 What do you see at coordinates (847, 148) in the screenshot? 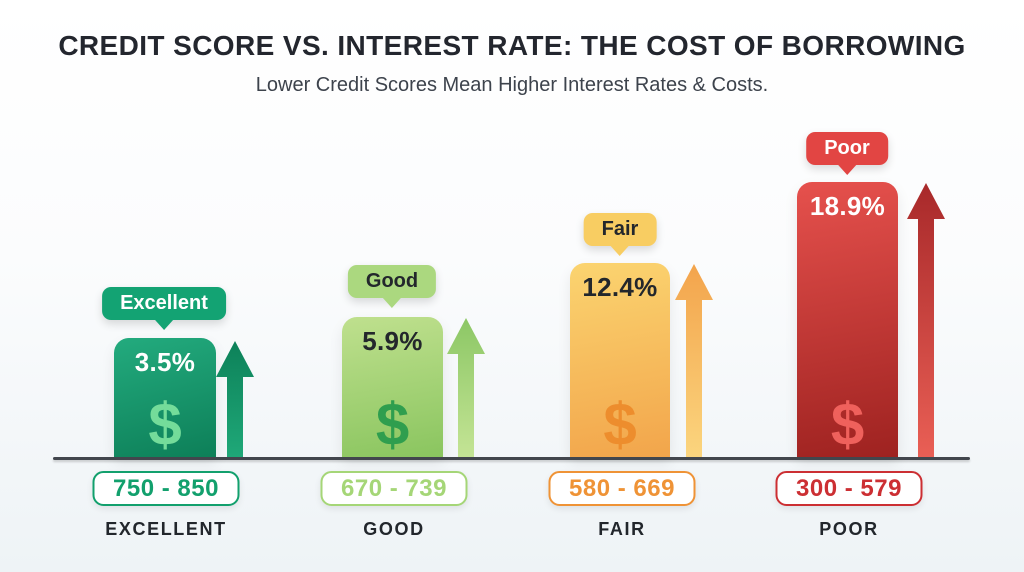
I see `tier-badge-poor: Poor` at bounding box center [847, 148].